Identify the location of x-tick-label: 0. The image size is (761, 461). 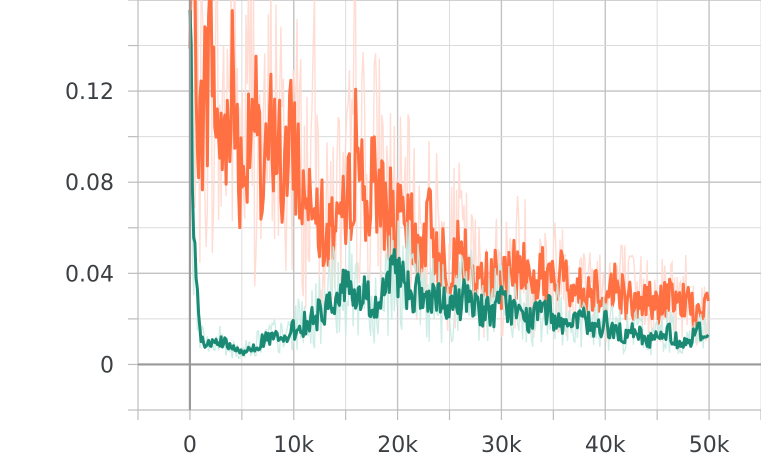
(190, 445).